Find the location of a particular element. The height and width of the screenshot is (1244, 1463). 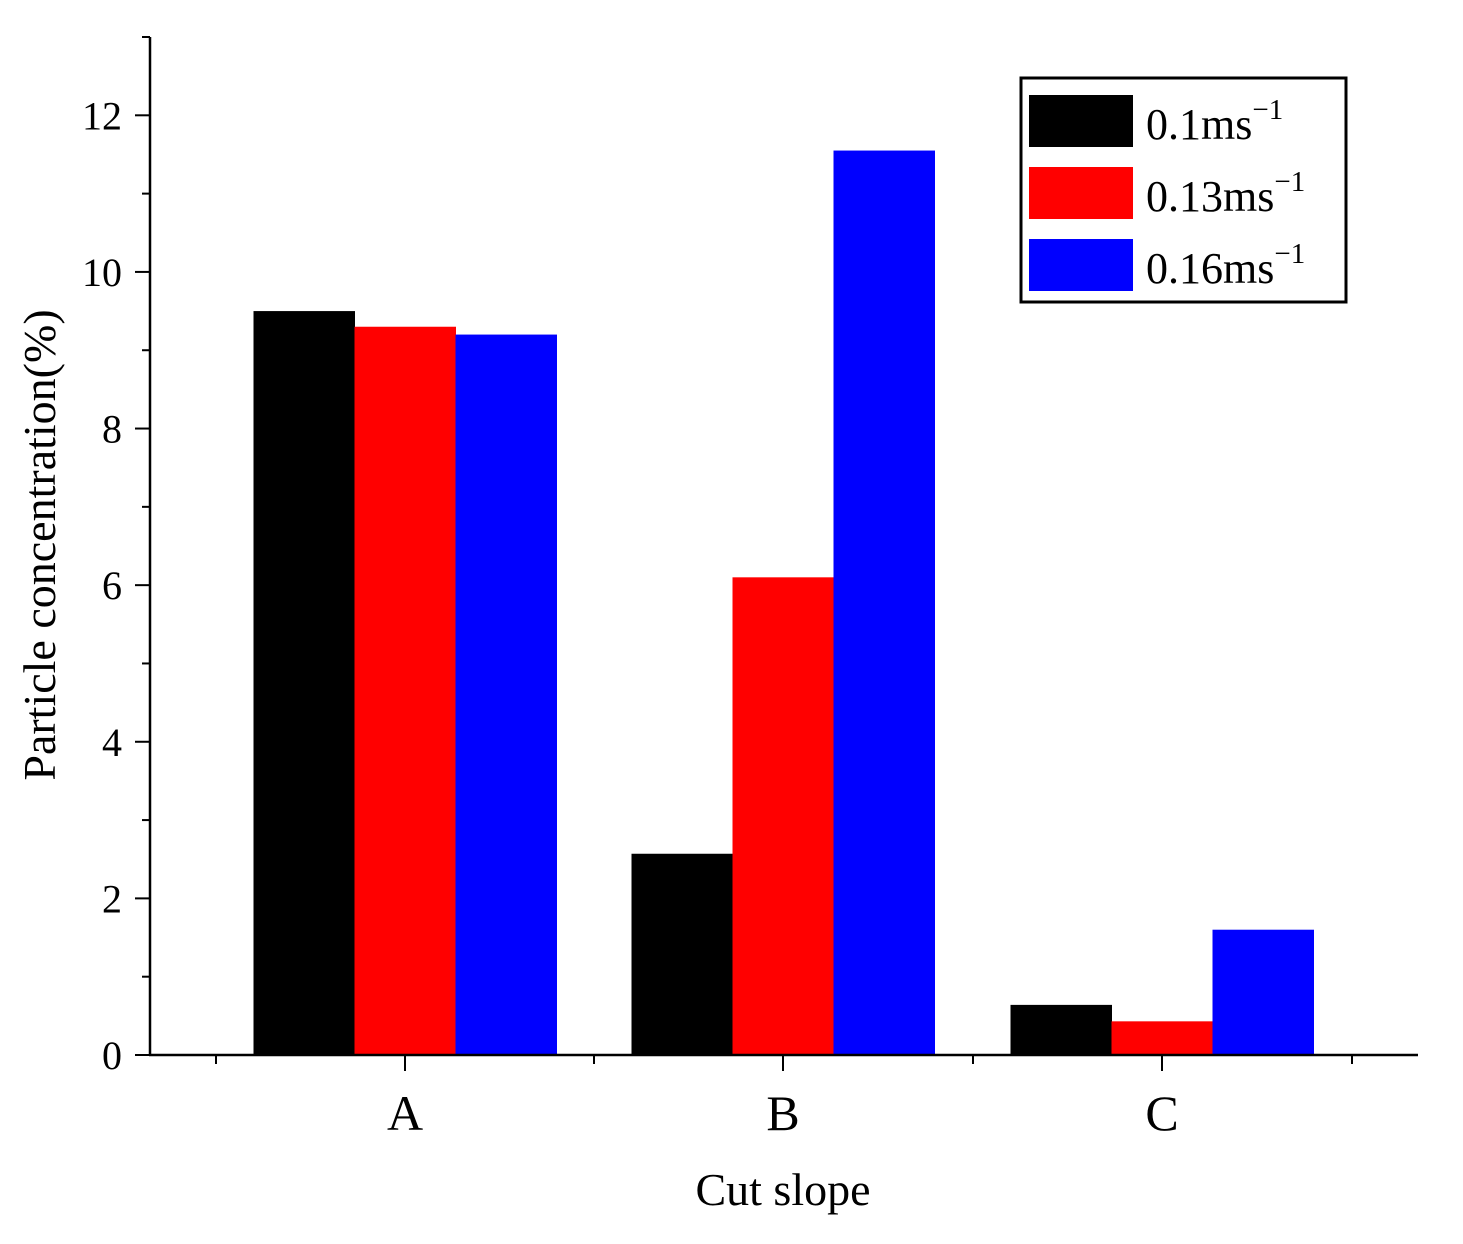

y-tick-label: 4 is located at coordinates (112, 742).